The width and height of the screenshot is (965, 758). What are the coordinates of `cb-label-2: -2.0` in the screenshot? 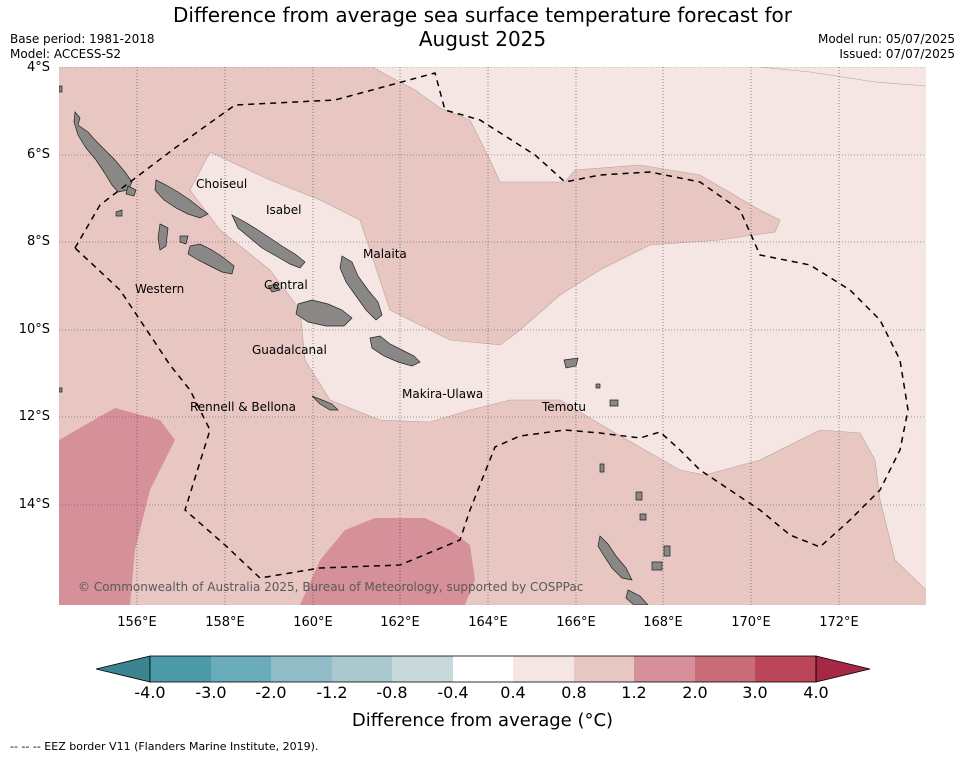 It's located at (271, 692).